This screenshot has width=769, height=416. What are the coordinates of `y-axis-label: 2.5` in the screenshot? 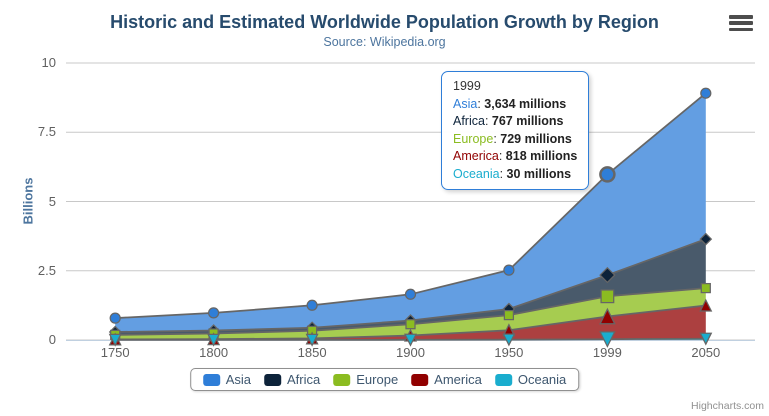 It's located at (46, 270).